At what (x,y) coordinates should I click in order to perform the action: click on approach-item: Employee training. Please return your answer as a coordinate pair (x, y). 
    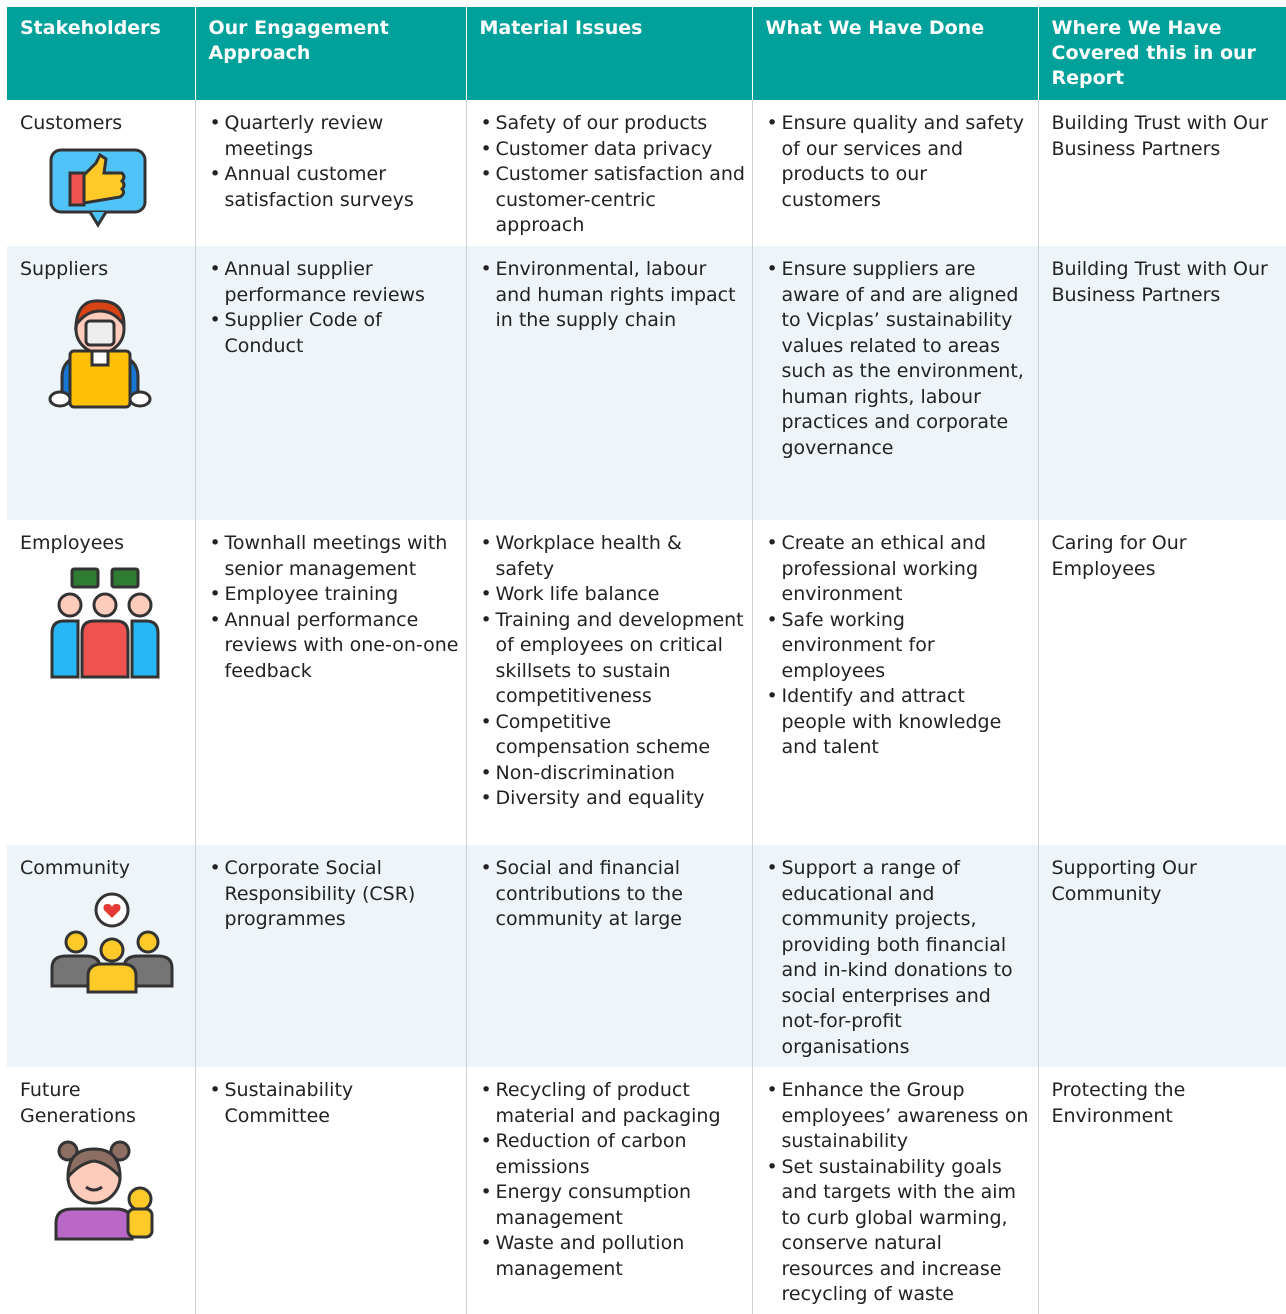
    Looking at the image, I should click on (335, 595).